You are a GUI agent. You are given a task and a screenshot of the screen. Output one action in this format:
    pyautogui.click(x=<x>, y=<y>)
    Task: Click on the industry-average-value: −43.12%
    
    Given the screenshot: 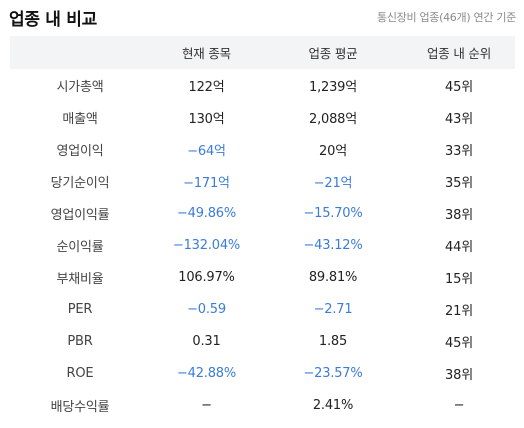 What is the action you would take?
    pyautogui.click(x=333, y=245)
    